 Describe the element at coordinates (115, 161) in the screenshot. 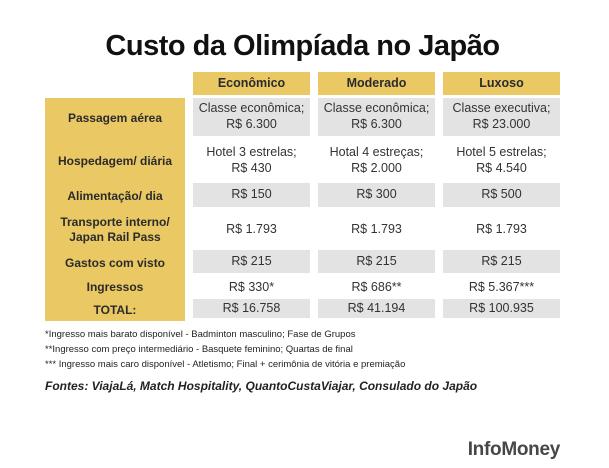

I see `row-label-hospedagem: Hospedagem/ diária` at that location.